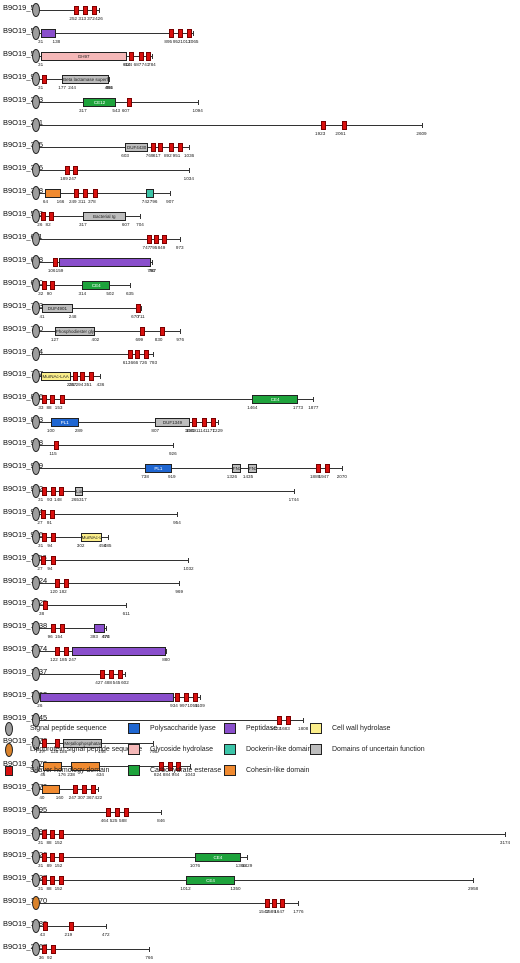  Describe the element at coordinates (260, 402) in the screenshot. I see `protein-row: B9O19_826 CE4 33 88 153 1464 1773 1877` at that location.